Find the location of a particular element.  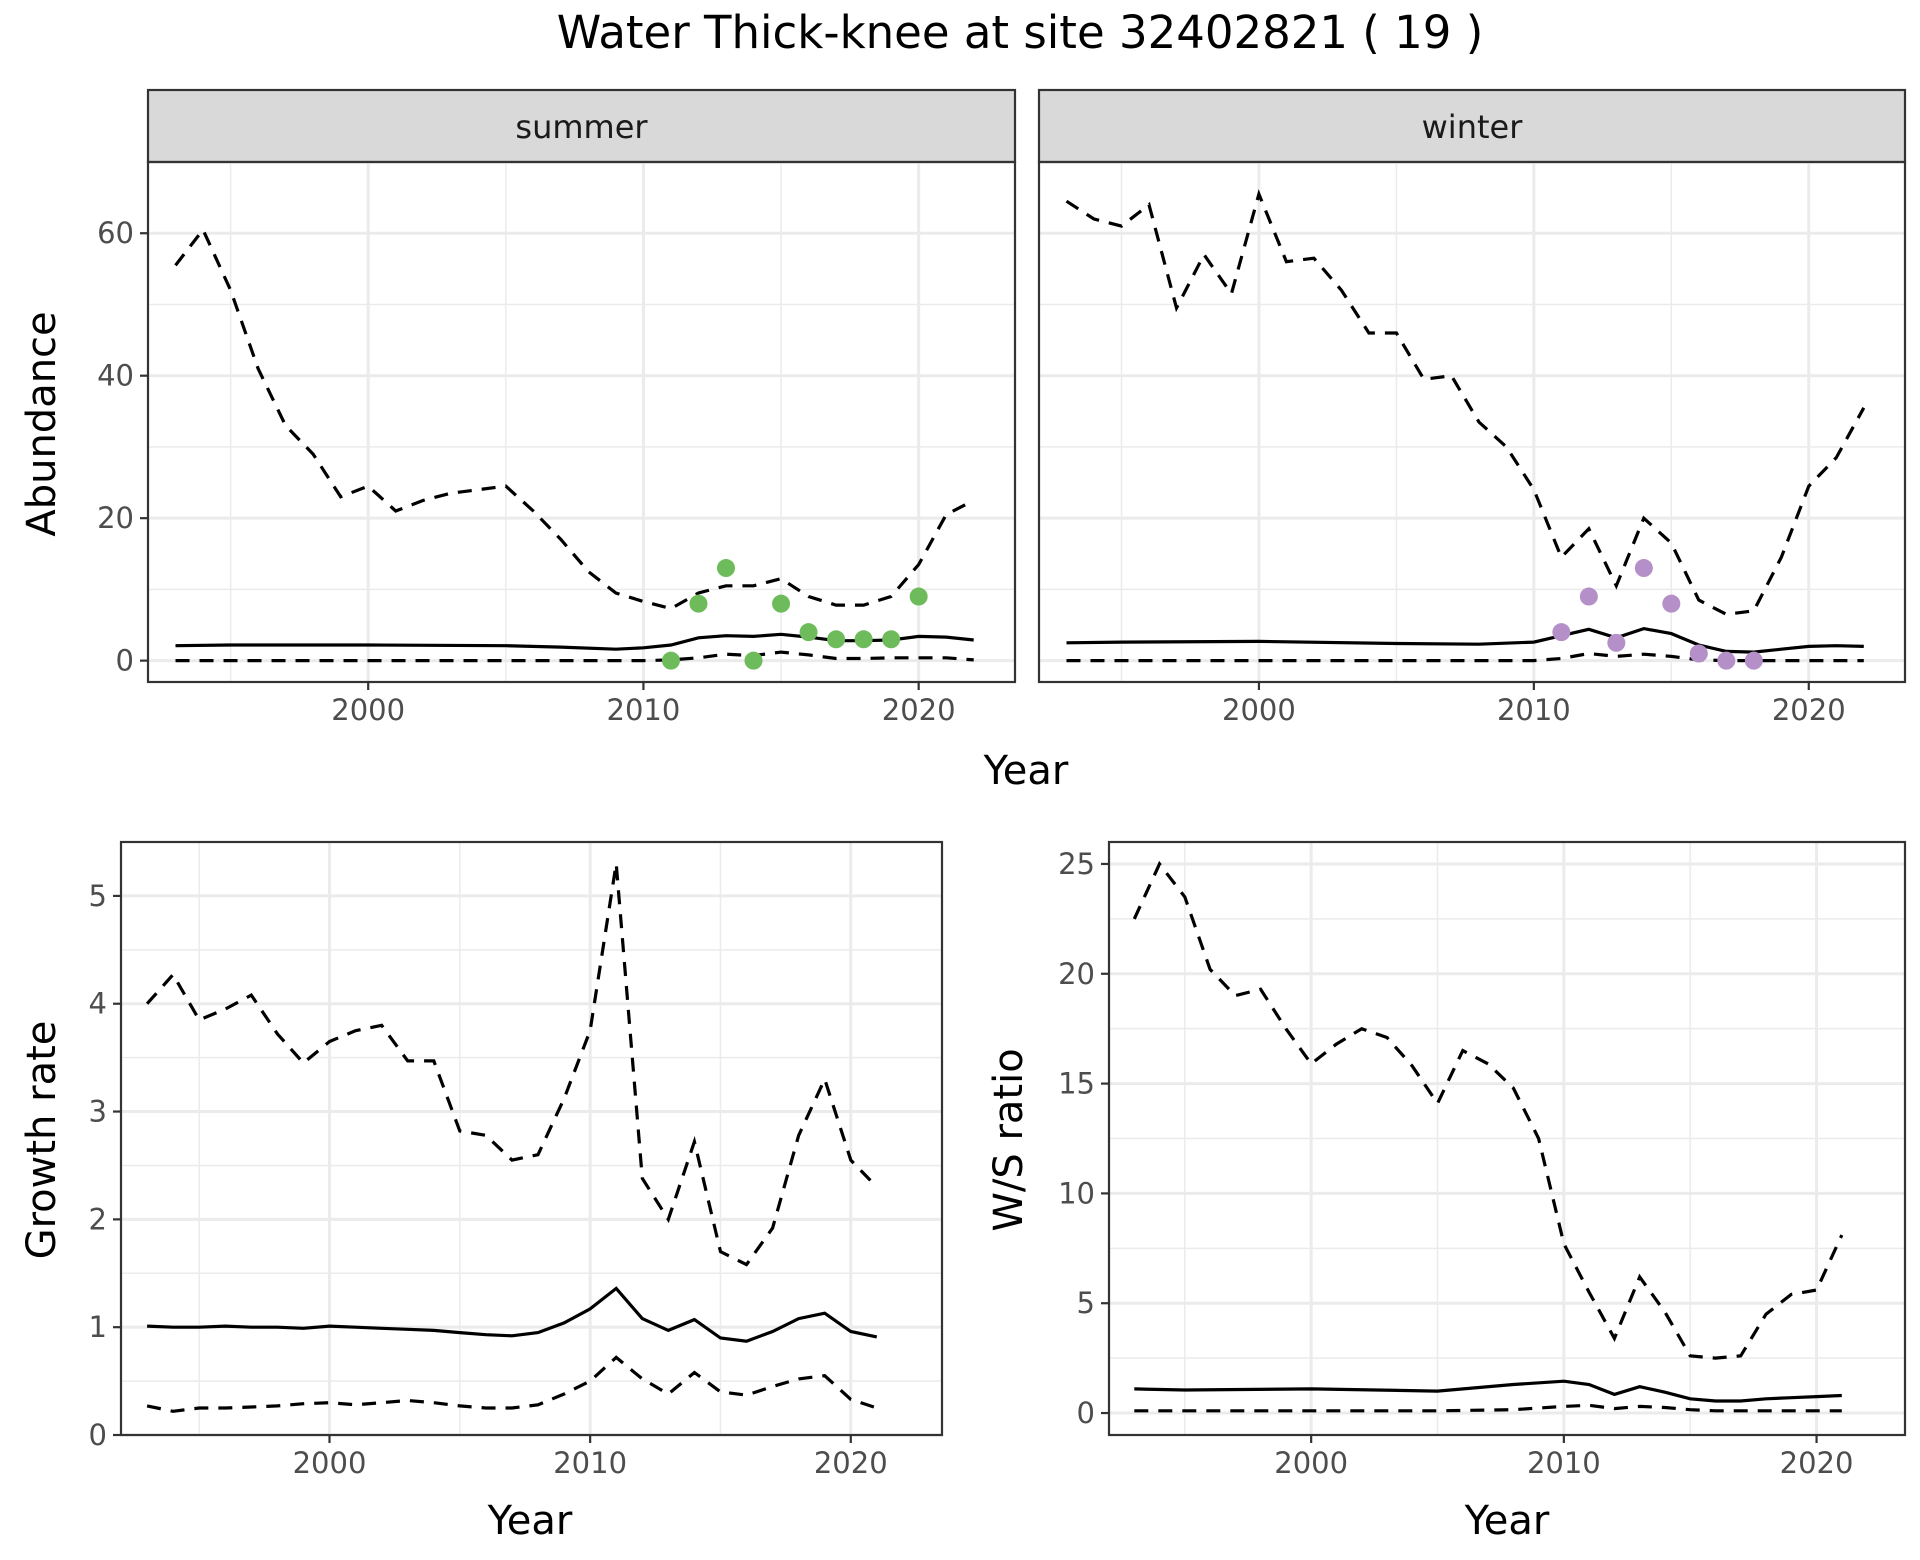

y-tick-label: 40 is located at coordinates (115, 376).